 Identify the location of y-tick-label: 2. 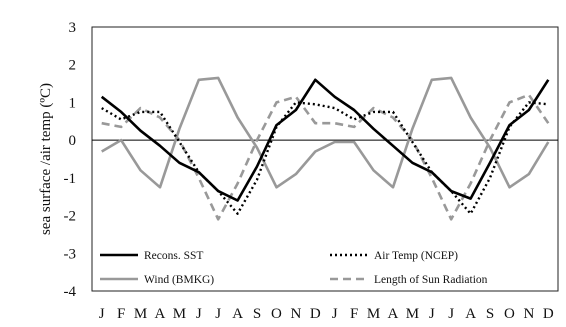
(73, 66).